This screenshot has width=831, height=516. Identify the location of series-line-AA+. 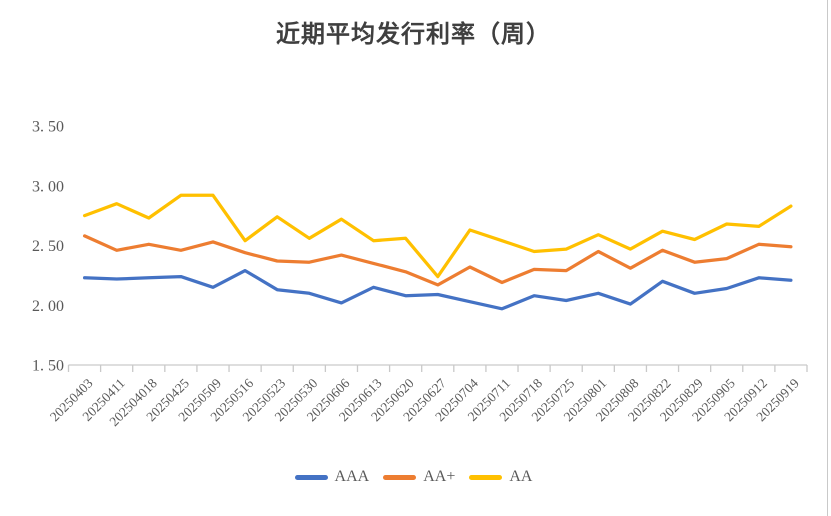
(437, 260).